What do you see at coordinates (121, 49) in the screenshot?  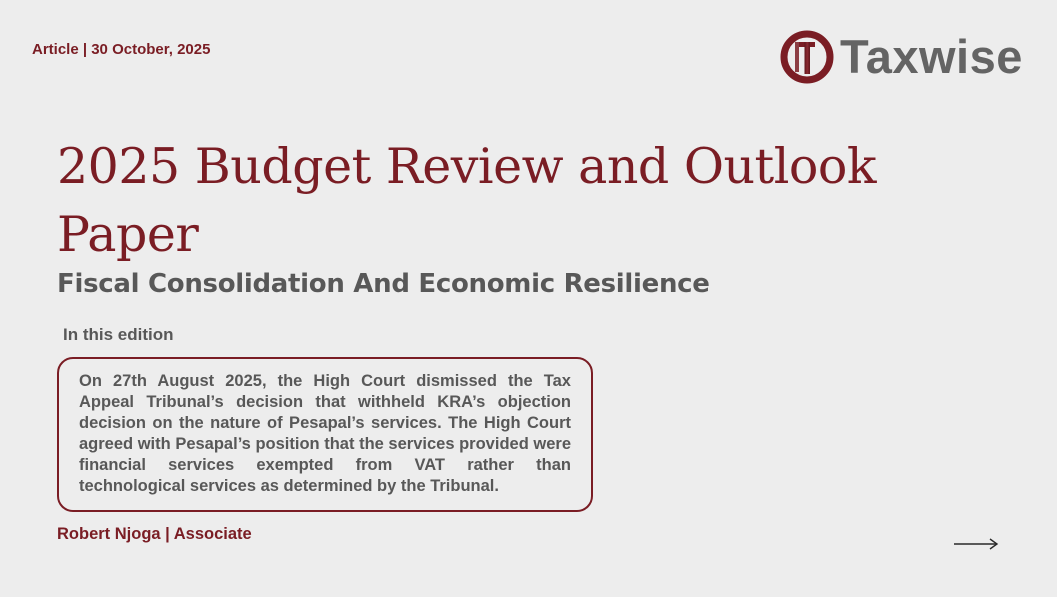 I see `article-meta: Article | 30 October, 2025` at bounding box center [121, 49].